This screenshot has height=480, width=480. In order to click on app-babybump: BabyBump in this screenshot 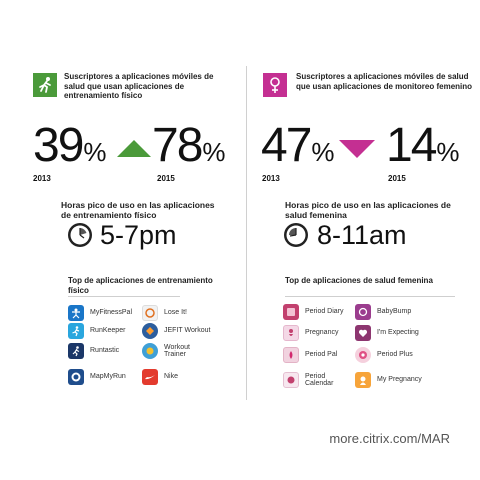, I will do `click(383, 312)`.